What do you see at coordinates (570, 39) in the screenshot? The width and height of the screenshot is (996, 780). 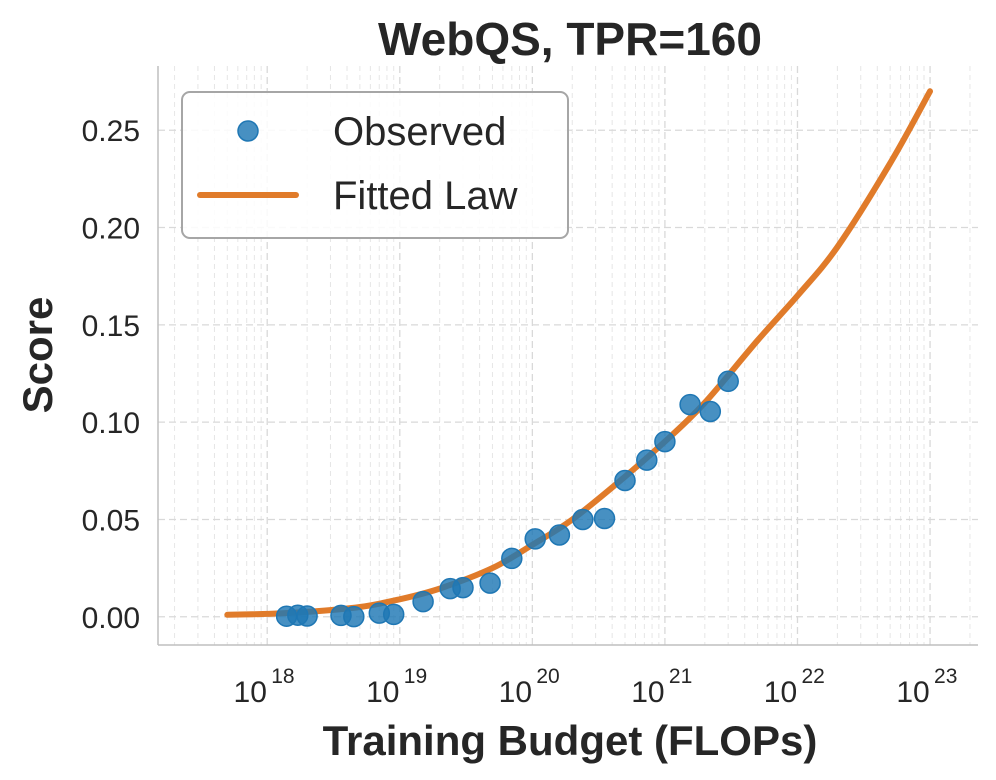 I see `chart-title: WebQS, TPR=160` at bounding box center [570, 39].